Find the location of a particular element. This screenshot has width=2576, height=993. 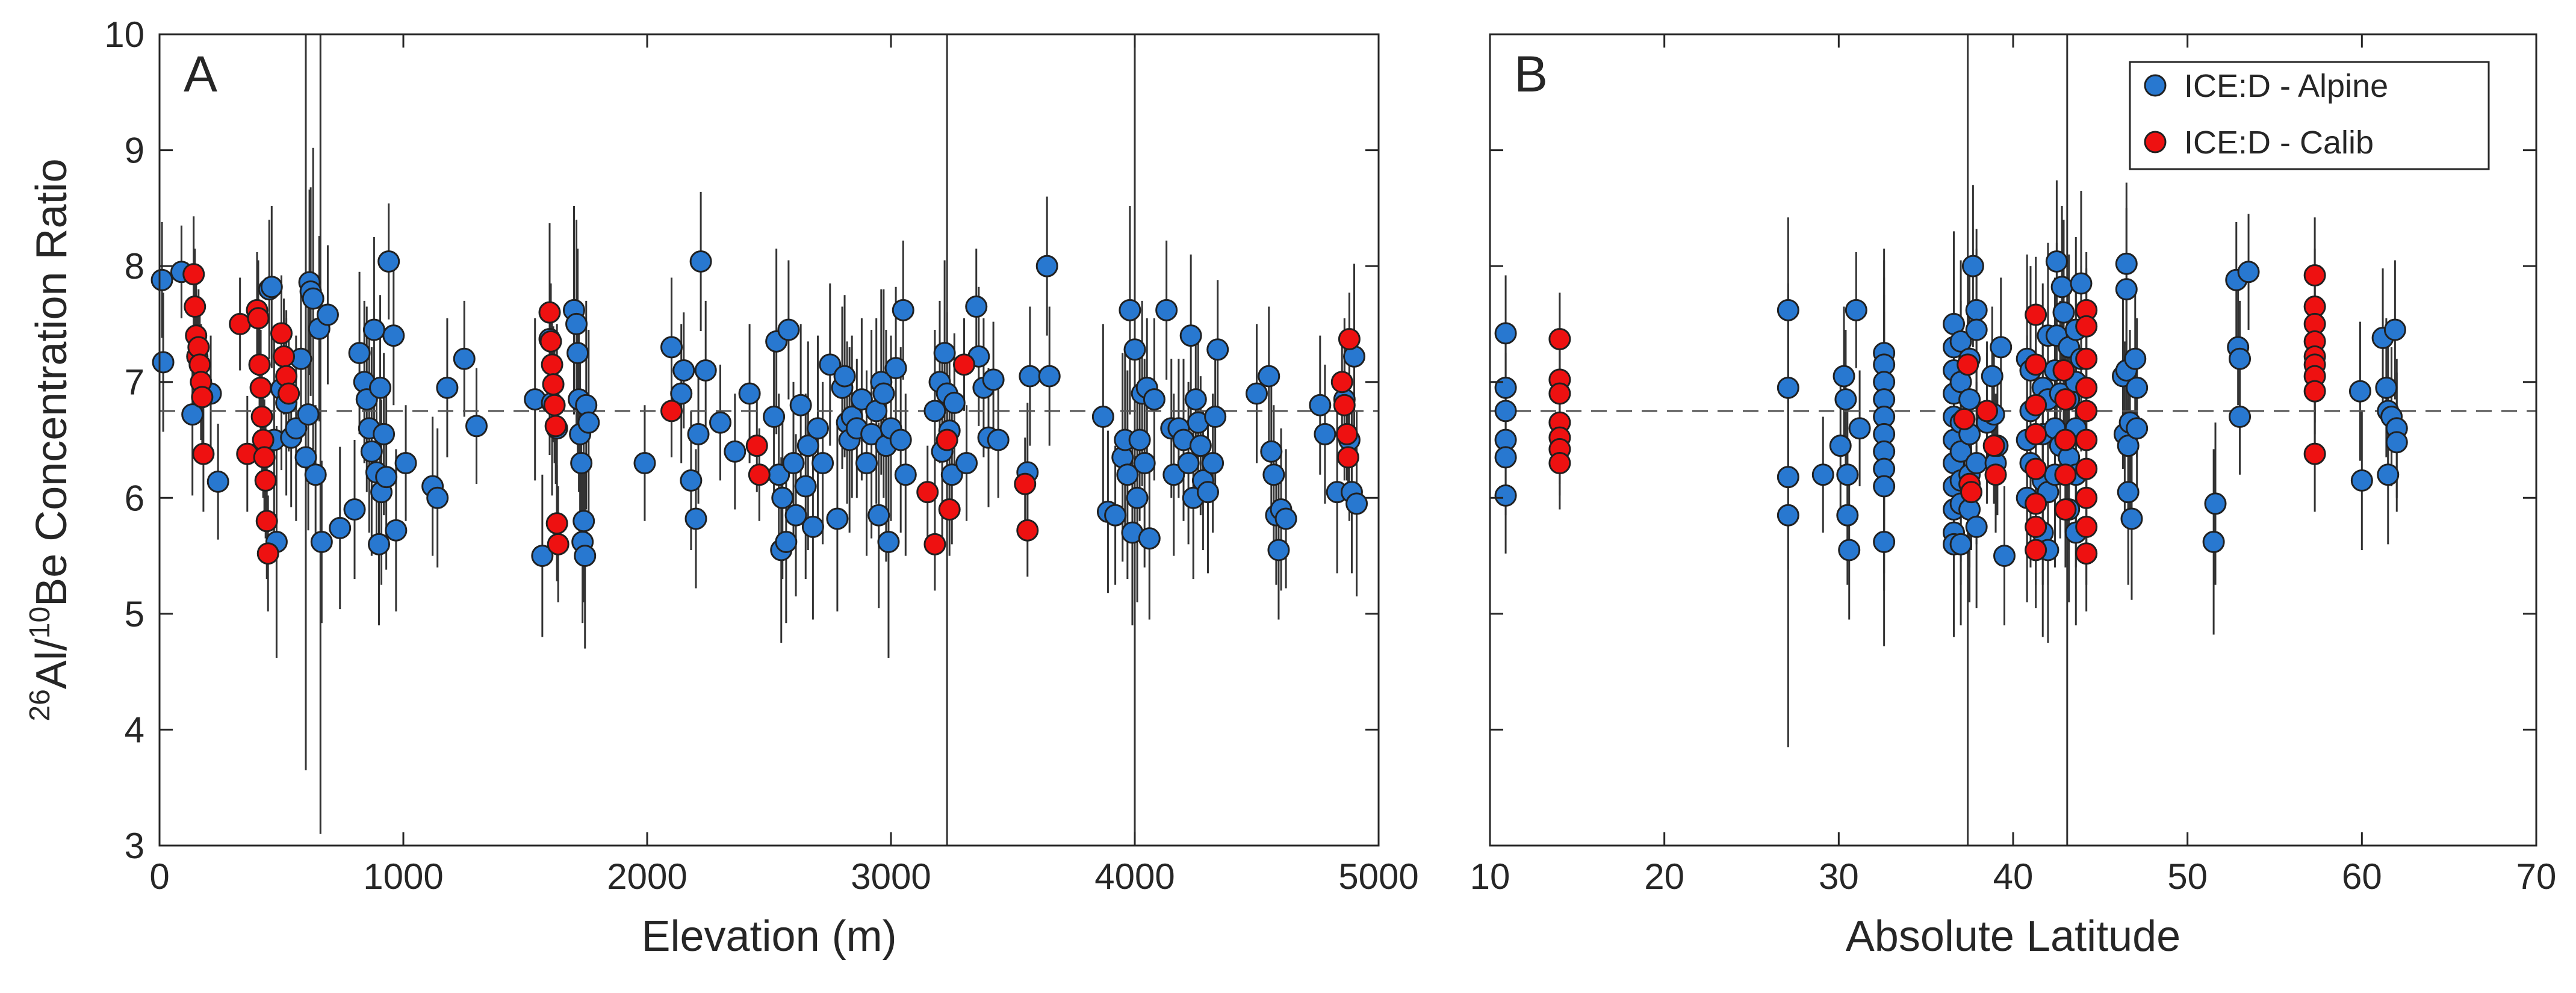

y-axis-title: 26Al/10Be Concentration Ratio is located at coordinates (50, 439).